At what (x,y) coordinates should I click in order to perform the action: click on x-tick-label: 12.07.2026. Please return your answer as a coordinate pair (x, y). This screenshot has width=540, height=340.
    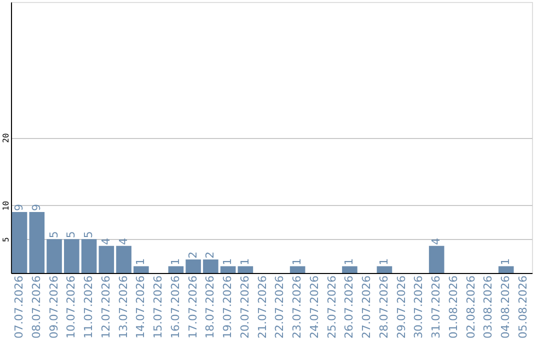
    Looking at the image, I should click on (105, 307).